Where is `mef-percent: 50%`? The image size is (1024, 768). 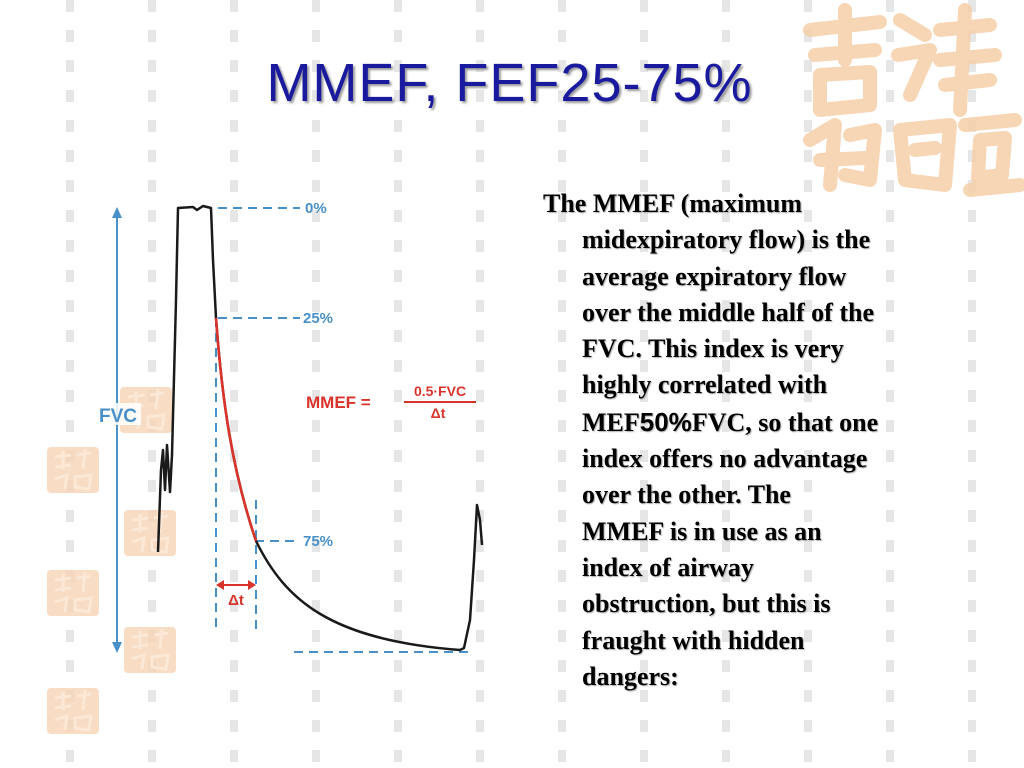
mef-percent: 50% is located at coordinates (665, 421).